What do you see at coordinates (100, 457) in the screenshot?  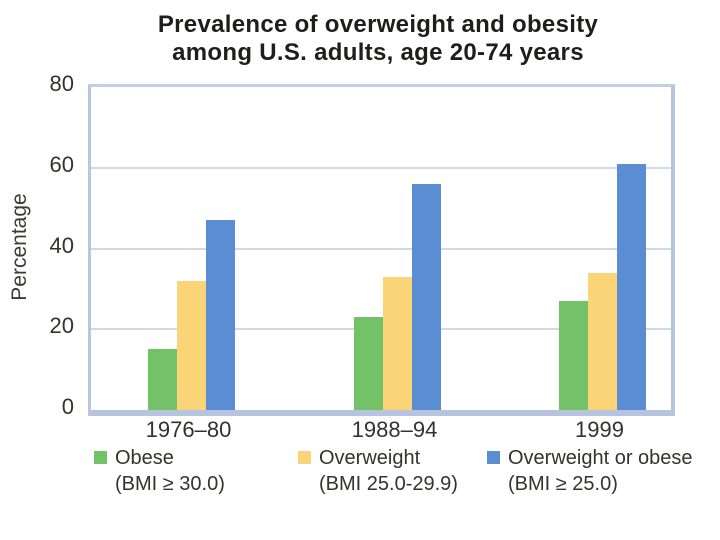 I see `legend-swatch-obese` at bounding box center [100, 457].